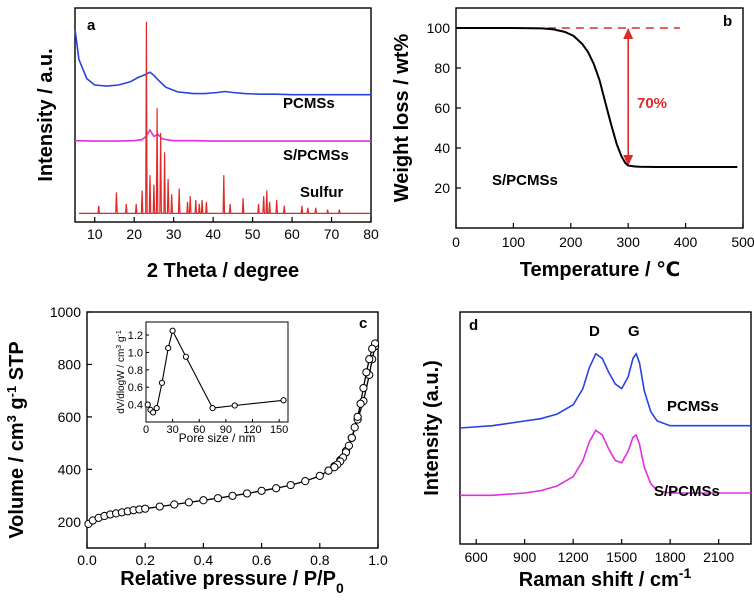 The width and height of the screenshot is (754, 600). I want to click on panel-a-label-sulfur: Sulfur, so click(321, 192).